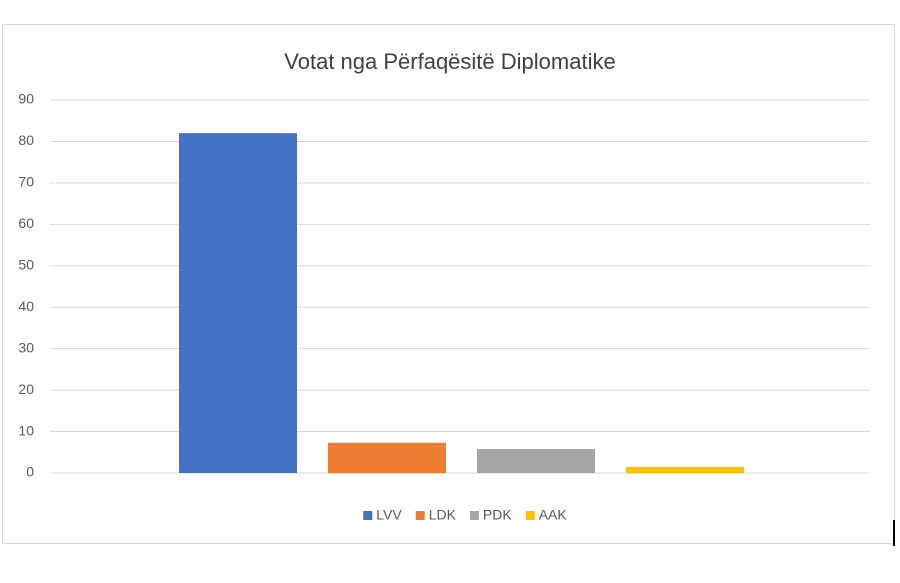  I want to click on legend-label: AAK, so click(553, 515).